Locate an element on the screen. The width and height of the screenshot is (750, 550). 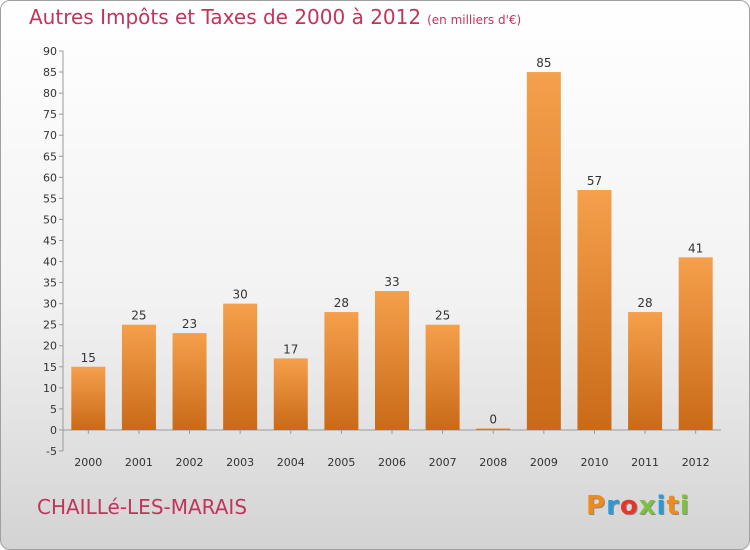
x-tick-label: 2003 is located at coordinates (240, 462).